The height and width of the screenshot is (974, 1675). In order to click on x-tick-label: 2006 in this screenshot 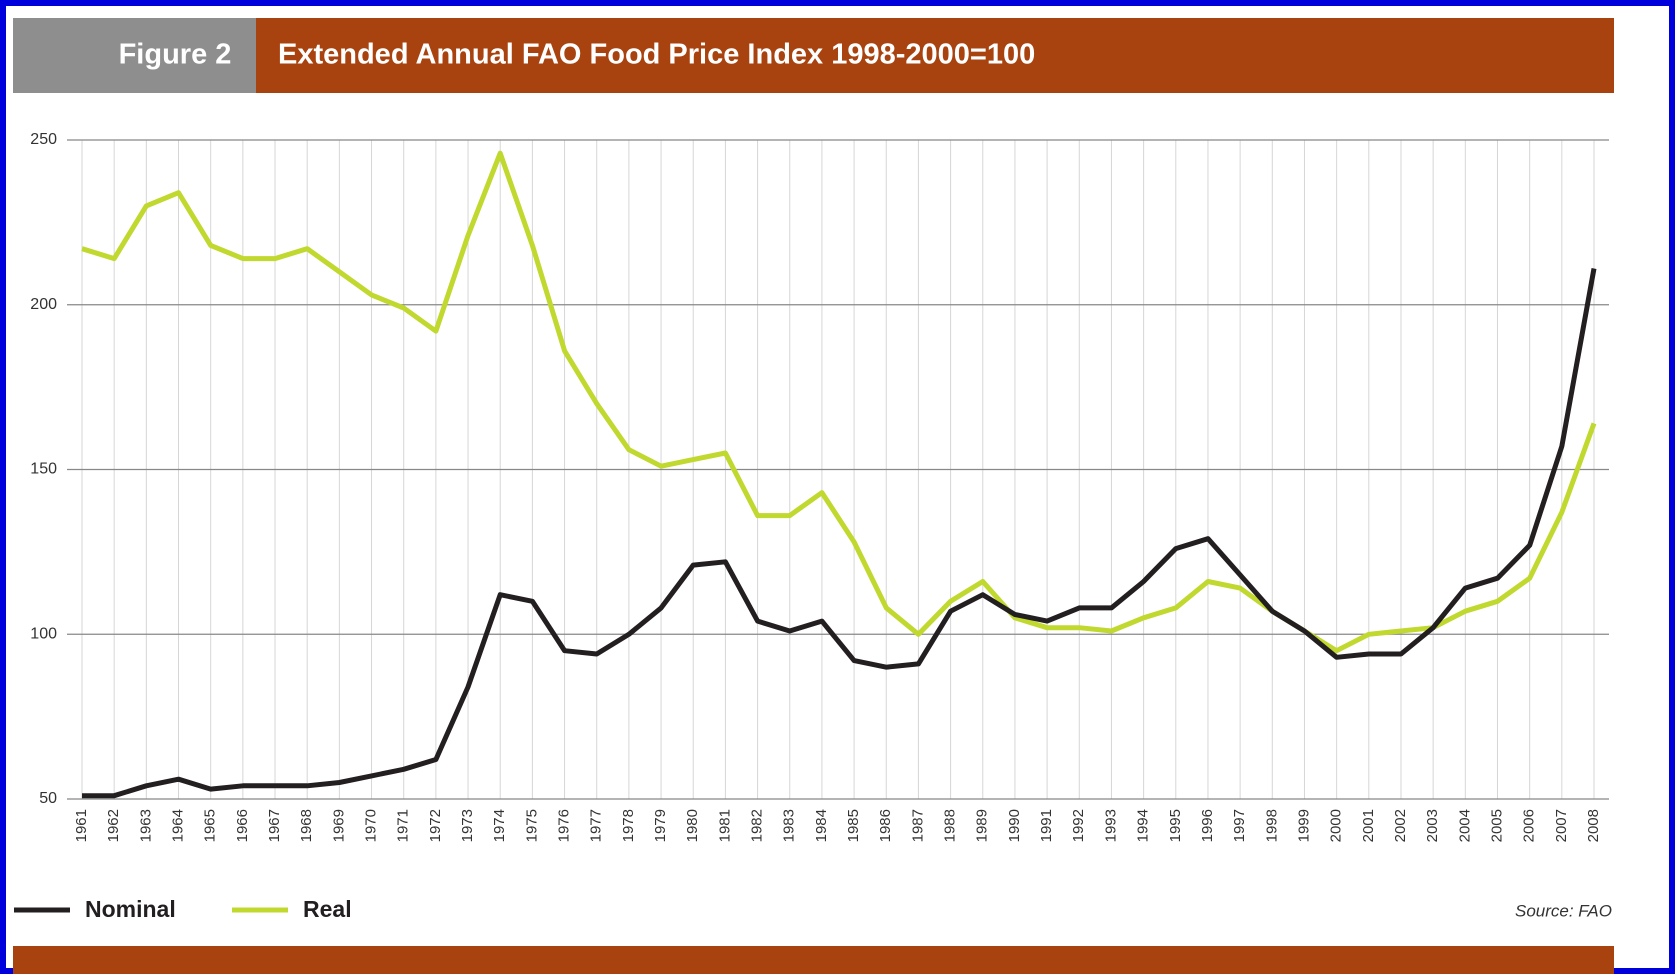, I will do `click(1529, 825)`.